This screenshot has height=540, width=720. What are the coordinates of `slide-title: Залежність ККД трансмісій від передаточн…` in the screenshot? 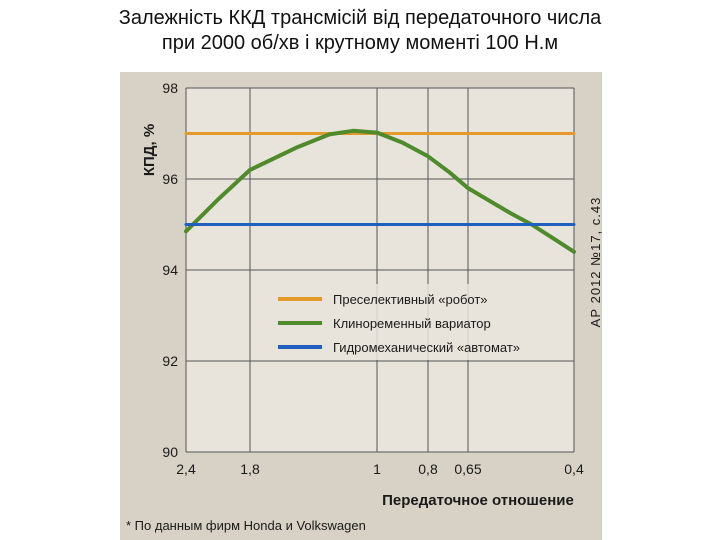 It's located at (360, 31).